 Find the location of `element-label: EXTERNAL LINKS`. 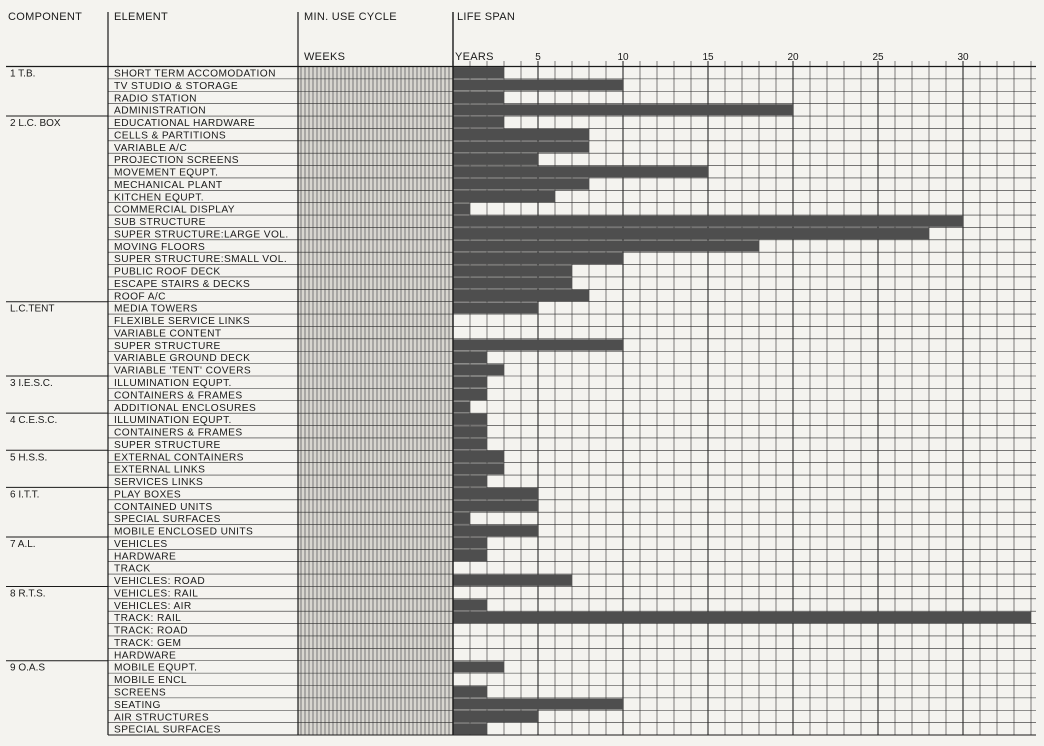

element-label: EXTERNAL LINKS is located at coordinates (159, 470).